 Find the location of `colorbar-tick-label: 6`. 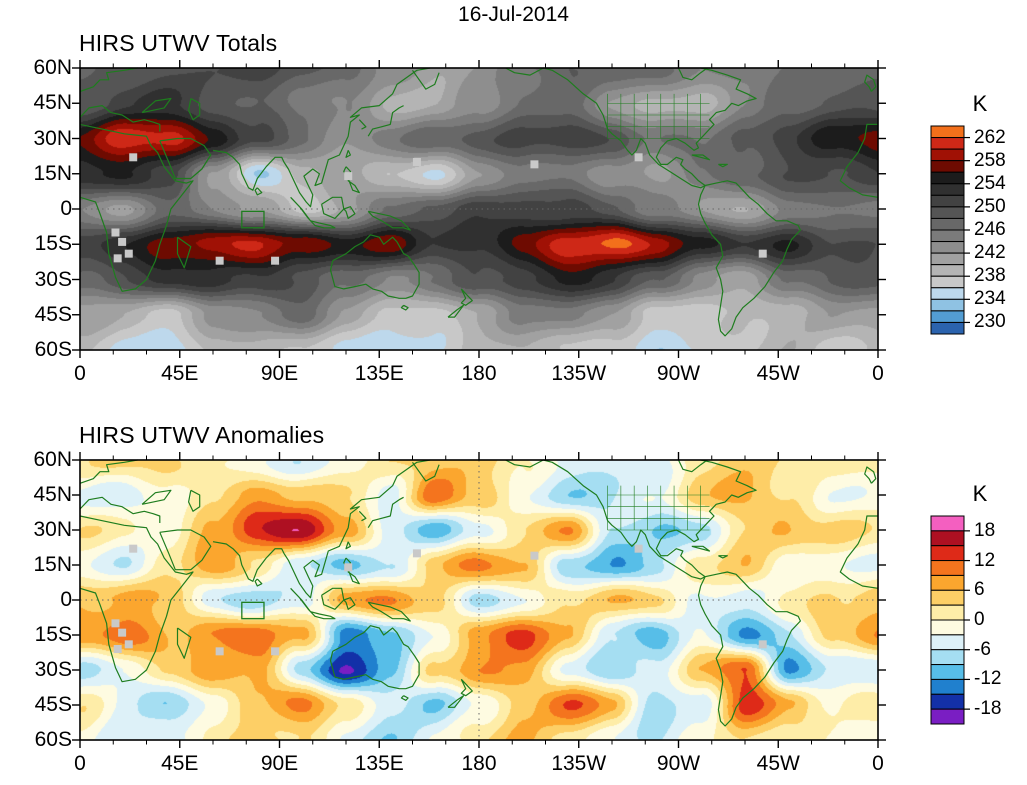

colorbar-tick-label: 6 is located at coordinates (979, 590).